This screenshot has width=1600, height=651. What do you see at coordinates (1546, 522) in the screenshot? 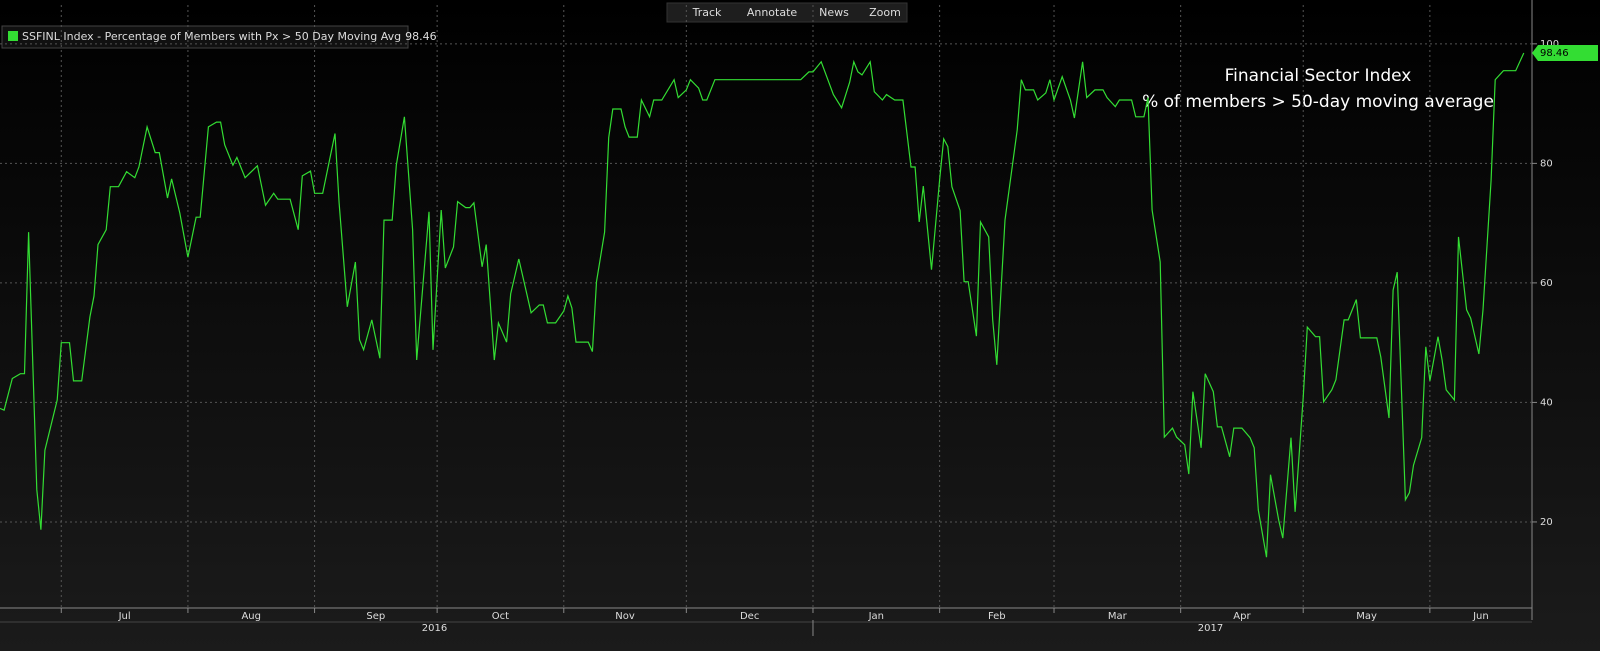
I see `y-tick-label: 20` at bounding box center [1546, 522].